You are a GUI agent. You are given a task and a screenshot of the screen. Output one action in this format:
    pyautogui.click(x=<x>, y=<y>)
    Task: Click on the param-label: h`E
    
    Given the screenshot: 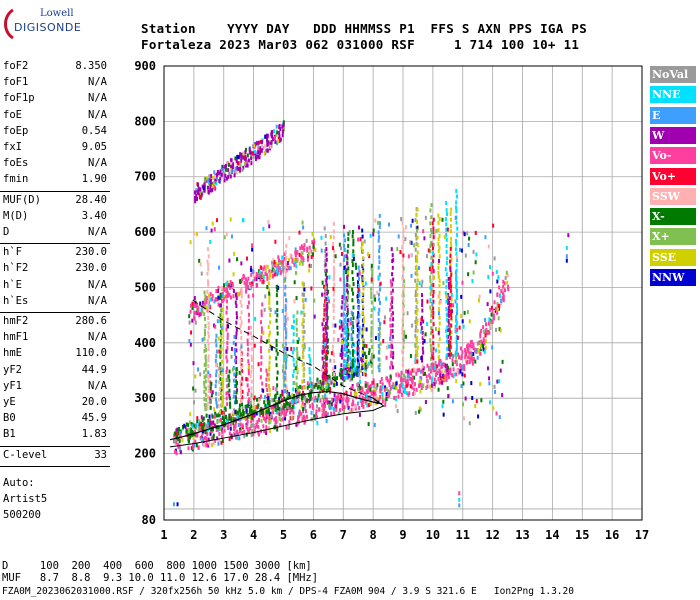 What is the action you would take?
    pyautogui.click(x=12, y=284)
    